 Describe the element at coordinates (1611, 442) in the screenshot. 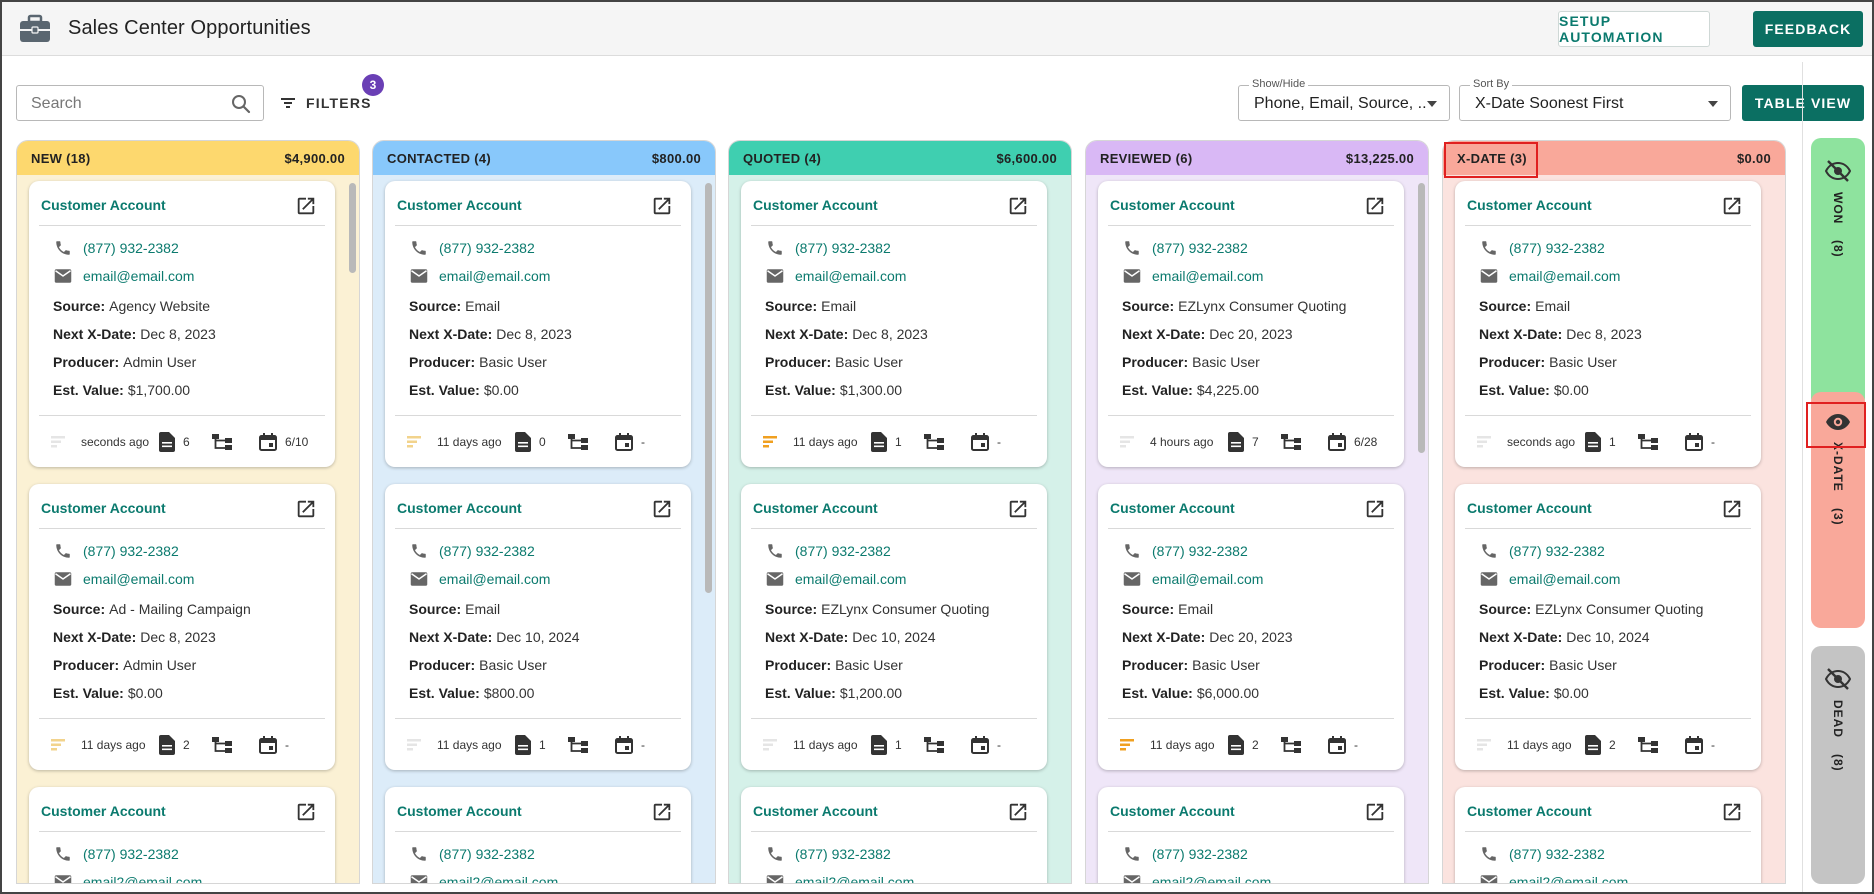

I see `documents-count: 1` at that location.